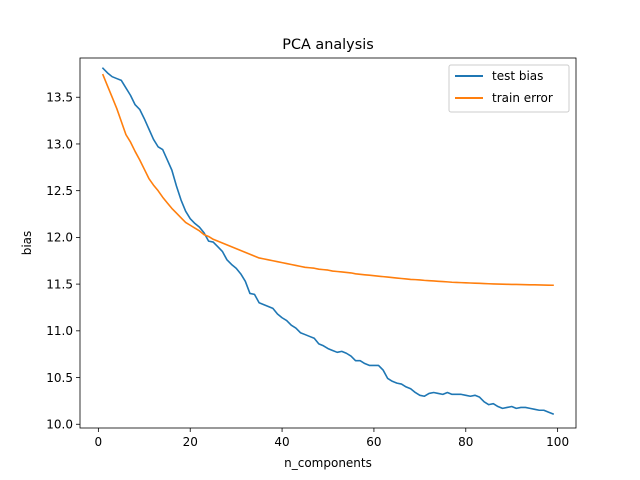  What do you see at coordinates (557, 442) in the screenshot?
I see `x-tick-label-5: 100` at bounding box center [557, 442].